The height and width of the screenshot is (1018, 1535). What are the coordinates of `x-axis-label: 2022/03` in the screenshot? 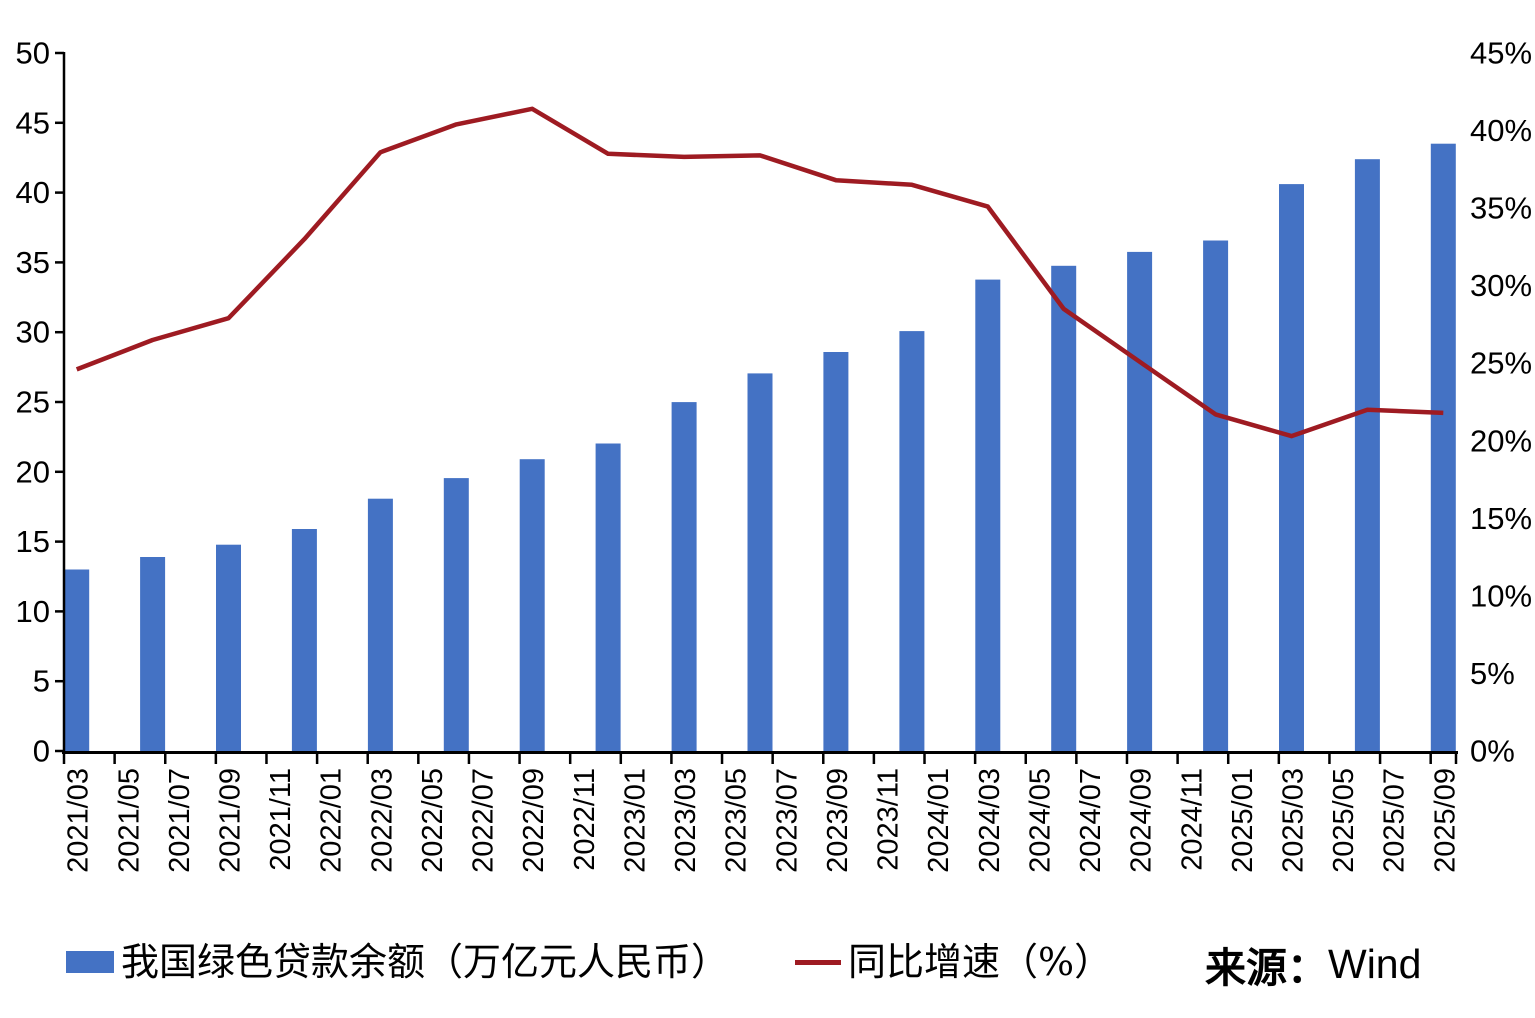 It's located at (382, 820).